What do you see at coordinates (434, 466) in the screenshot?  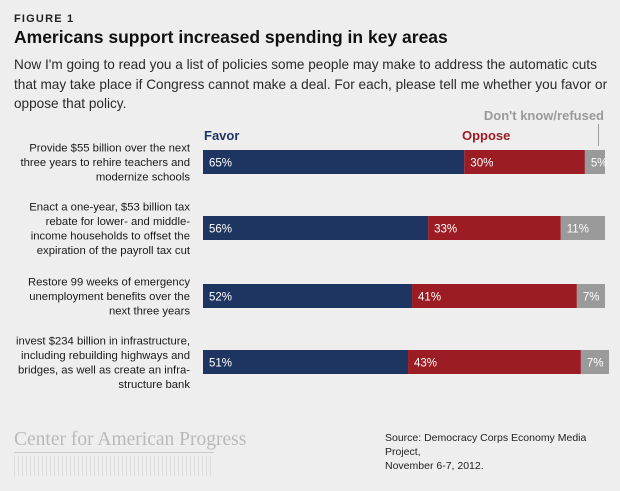 I see `source-line-2: November 6-7, 2012.` at bounding box center [434, 466].